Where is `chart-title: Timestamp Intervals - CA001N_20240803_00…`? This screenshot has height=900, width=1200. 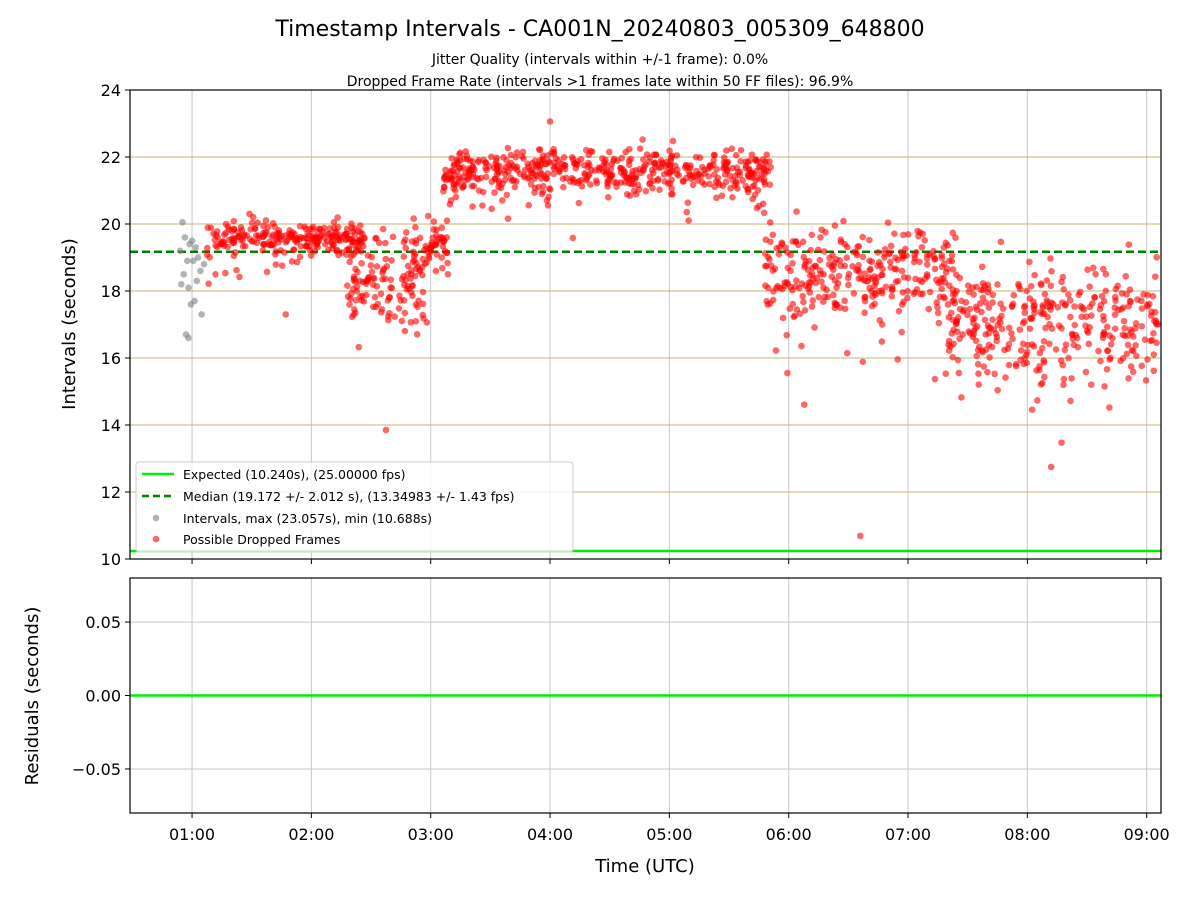
chart-title: Timestamp Intervals - CA001N_20240803_00… is located at coordinates (599, 29).